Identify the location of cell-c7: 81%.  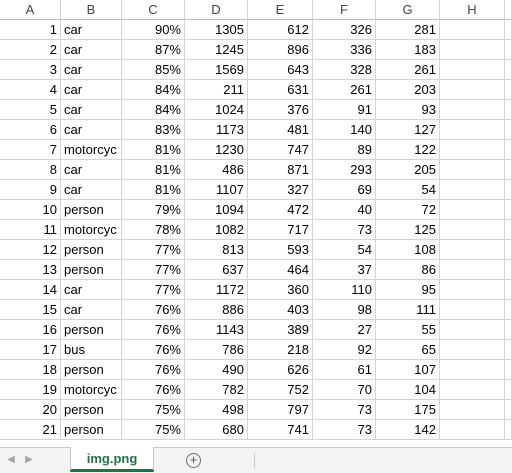
(153, 150).